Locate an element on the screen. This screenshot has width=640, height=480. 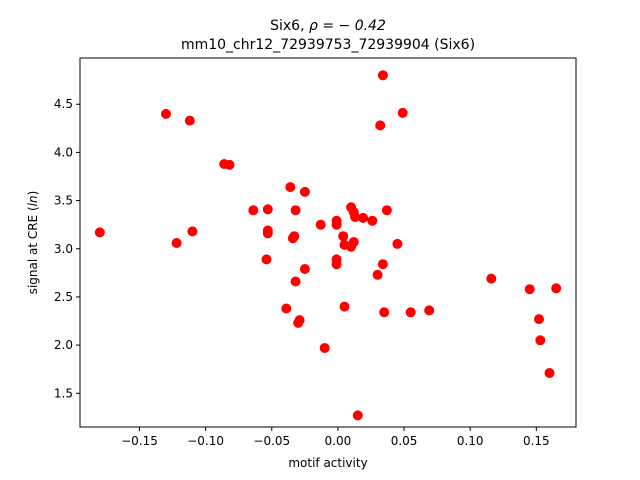
y-tick-label: 4.0 is located at coordinates (63, 152).